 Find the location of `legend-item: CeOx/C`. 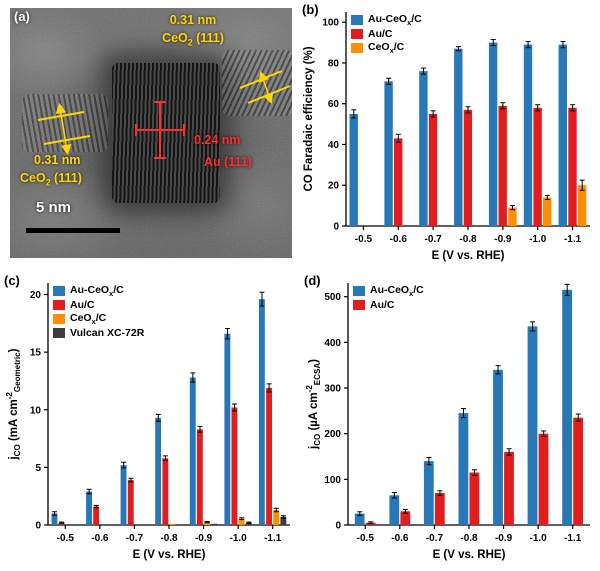

legend-item: CeOx/C is located at coordinates (98, 319).